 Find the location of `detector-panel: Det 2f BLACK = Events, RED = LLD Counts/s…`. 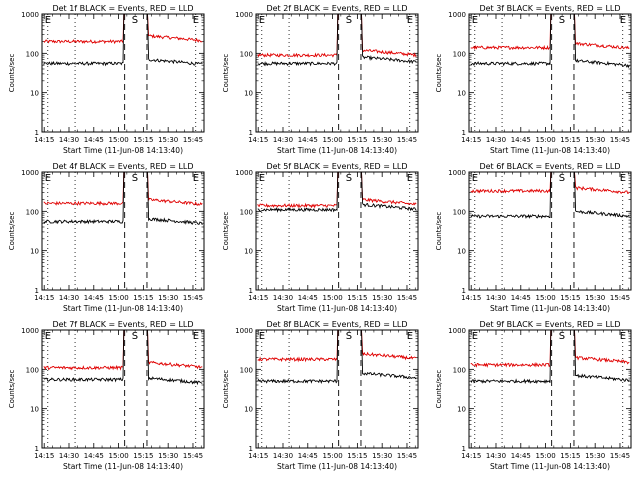

detector-panel: Det 2f BLACK = Events, RED = LLD Counts/s… is located at coordinates (320, 79).